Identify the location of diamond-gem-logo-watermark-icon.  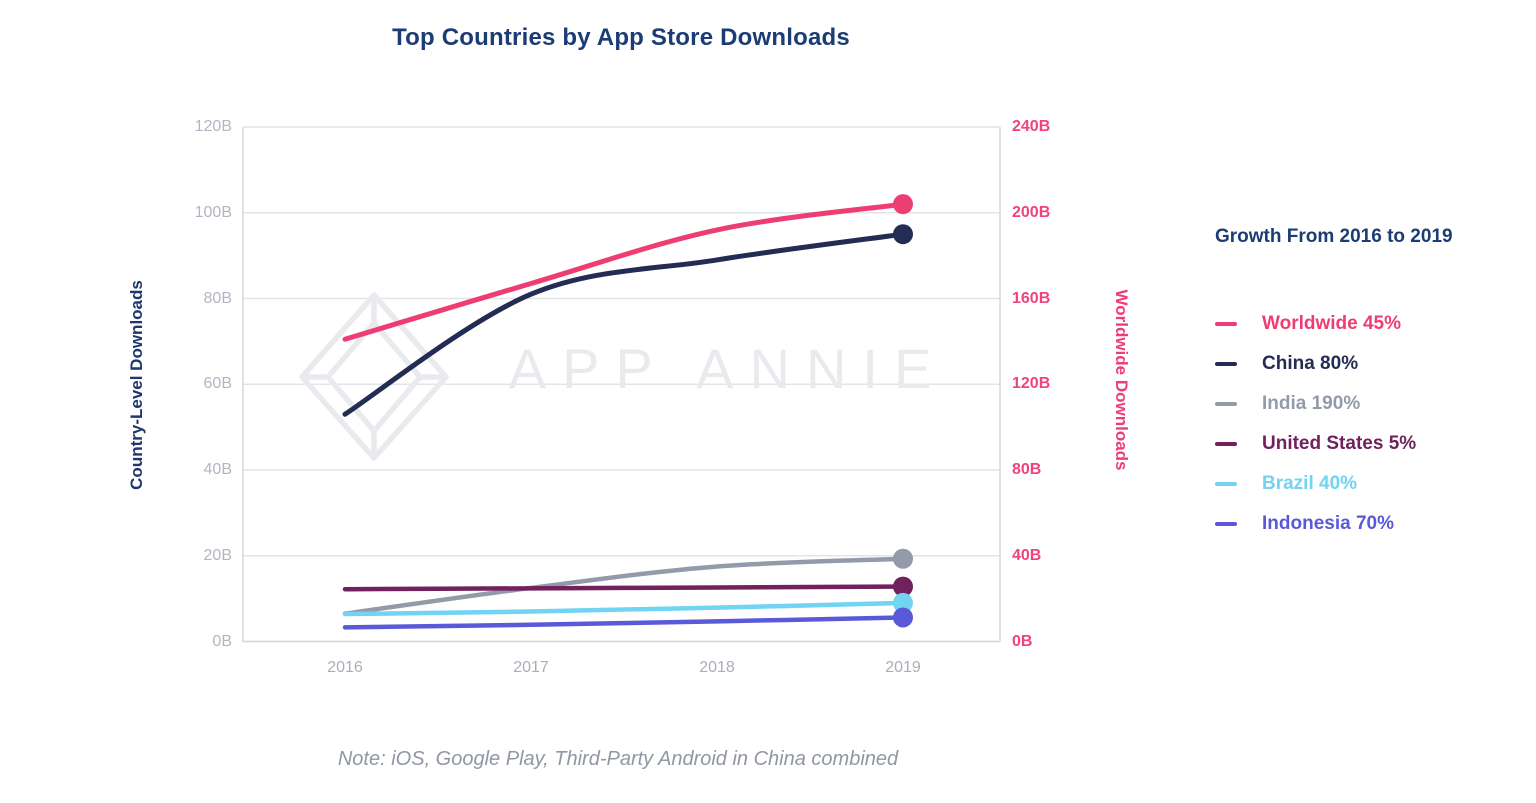
(374, 376).